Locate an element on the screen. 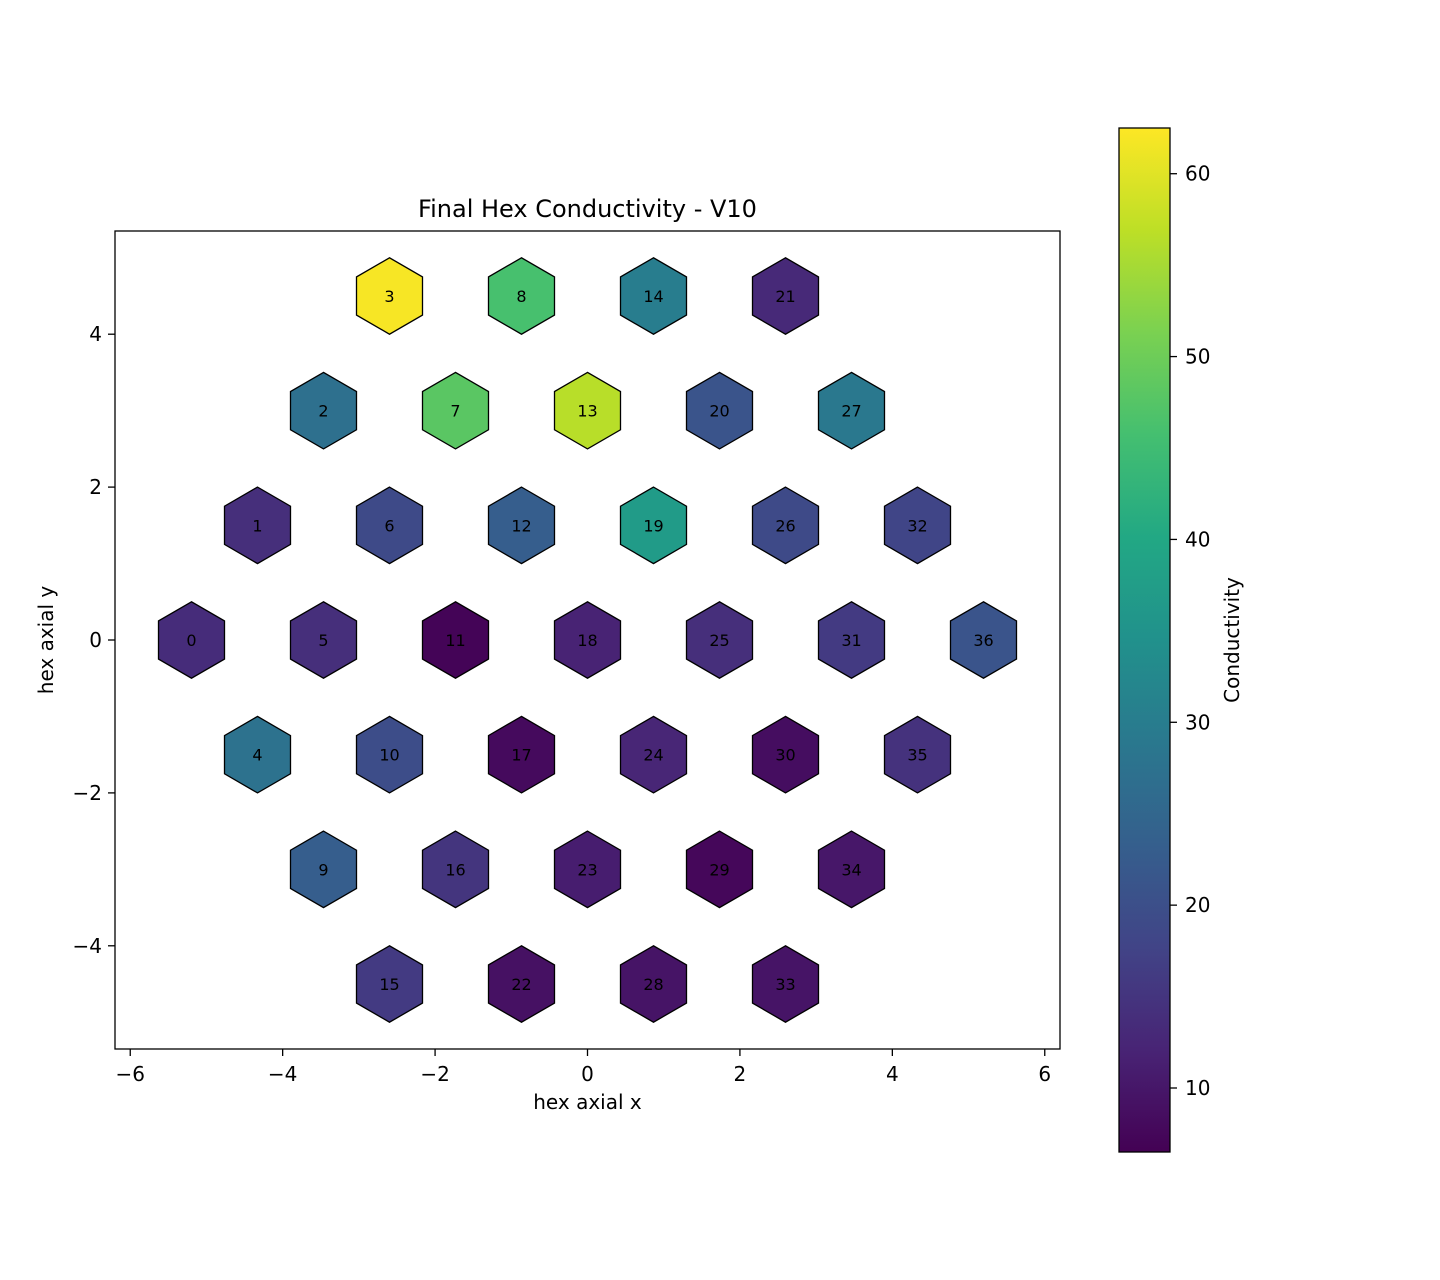  hex-label-7: 7 is located at coordinates (455, 411).